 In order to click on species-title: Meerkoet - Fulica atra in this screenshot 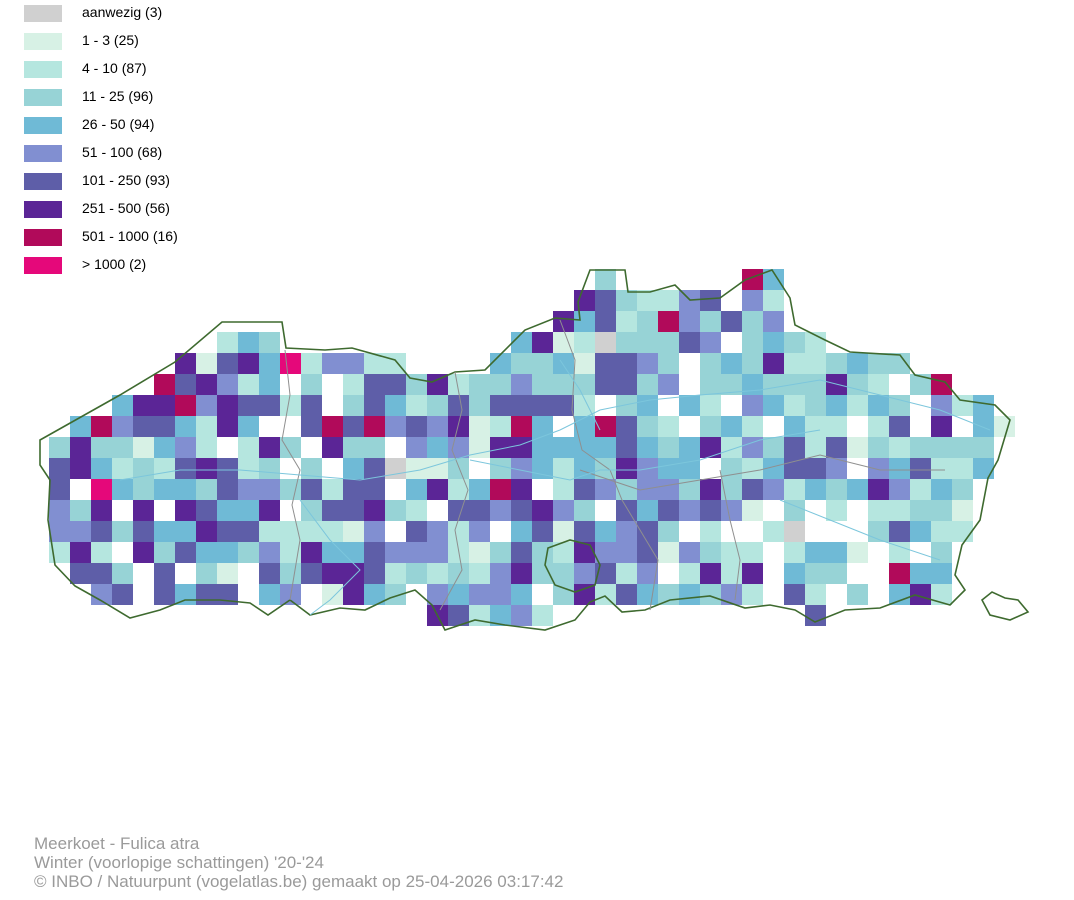, I will do `click(117, 843)`.